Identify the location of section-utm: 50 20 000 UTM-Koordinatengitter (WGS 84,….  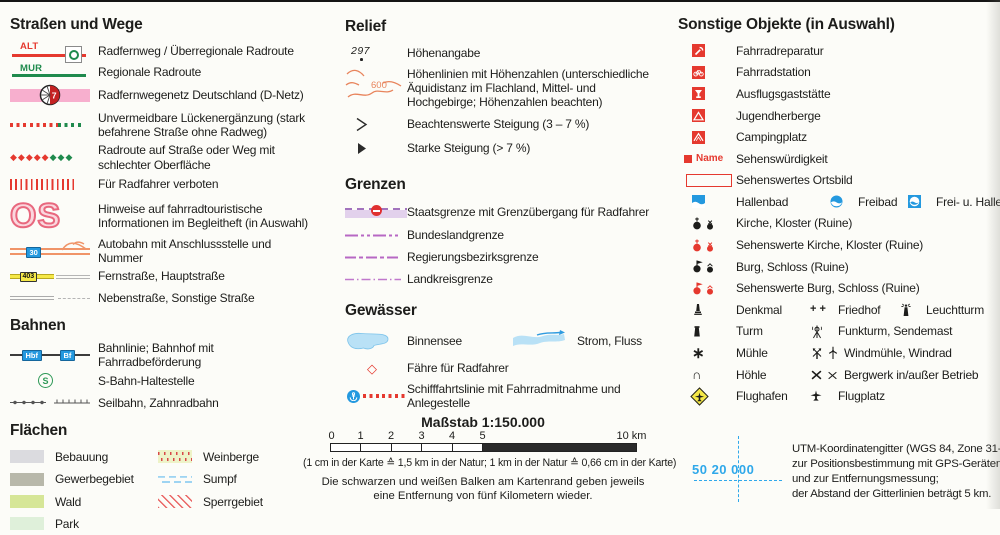
(844, 472).